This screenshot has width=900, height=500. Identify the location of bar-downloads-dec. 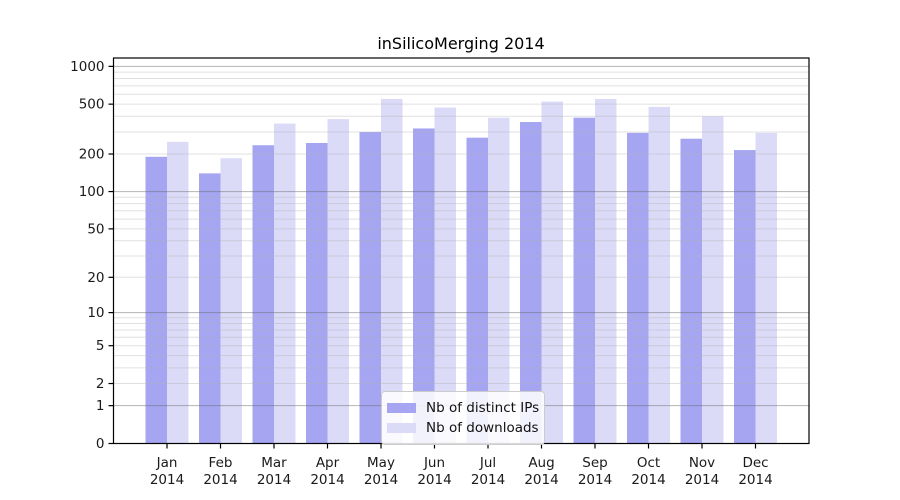
(766, 288).